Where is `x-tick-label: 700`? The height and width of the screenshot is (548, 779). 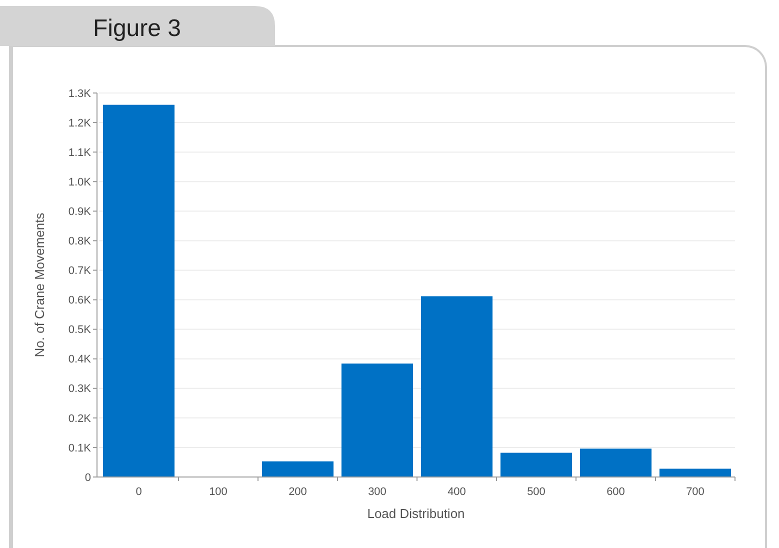 x-tick-label: 700 is located at coordinates (695, 492).